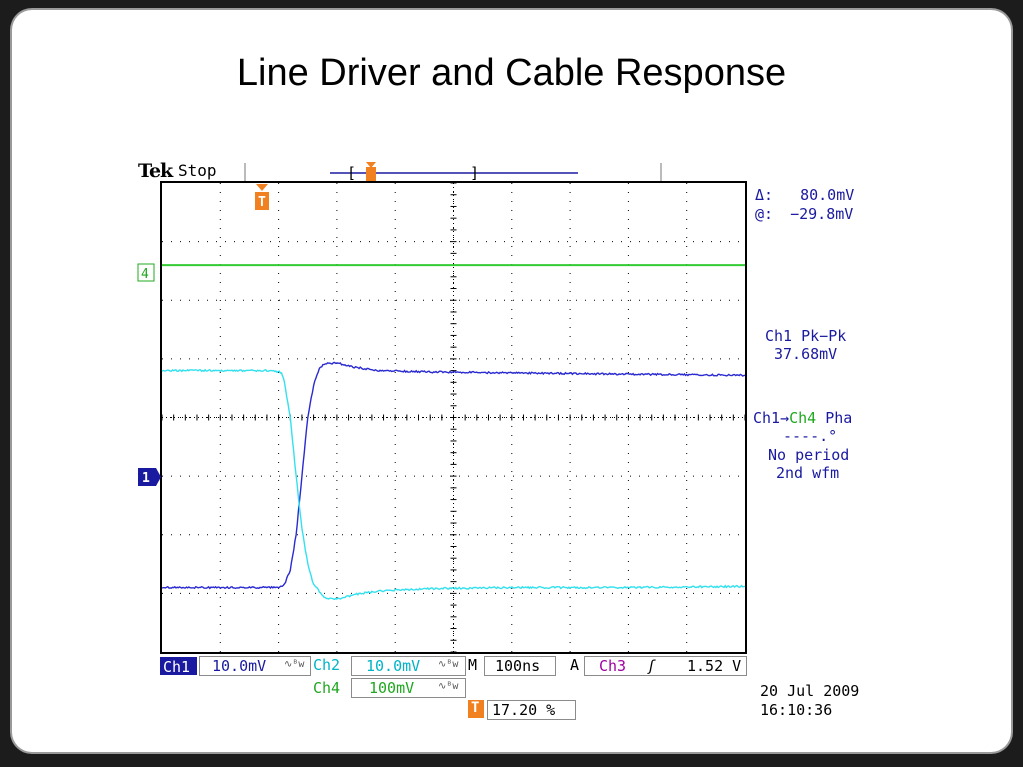  What do you see at coordinates (807, 473) in the screenshot?
I see `phase-note-2: 2nd wfm` at bounding box center [807, 473].